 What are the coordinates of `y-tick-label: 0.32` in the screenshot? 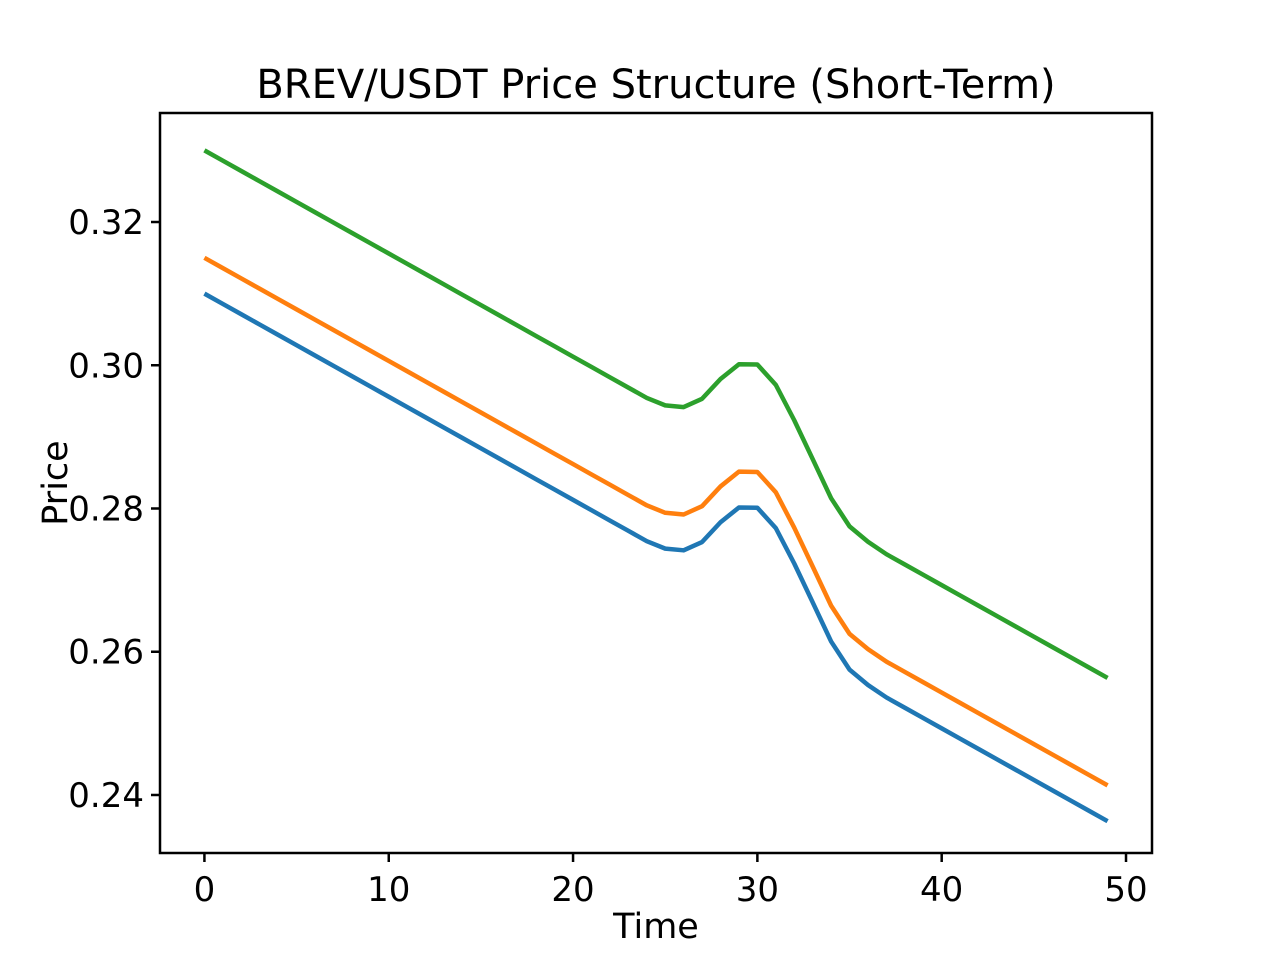 It's located at (106, 223).